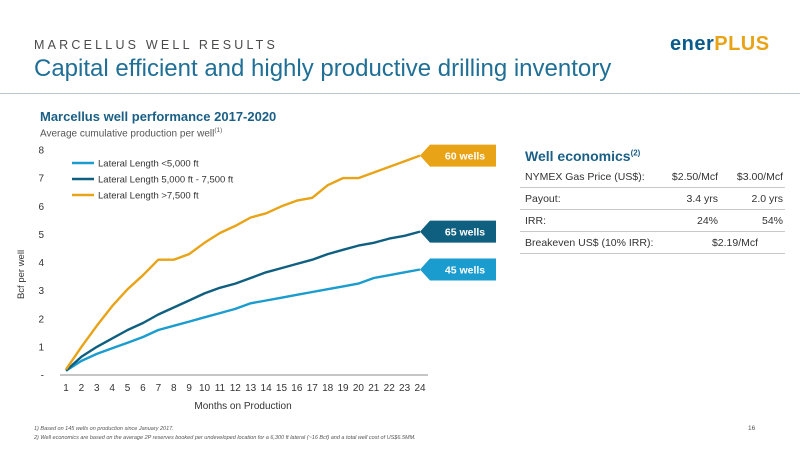 Image resolution: width=800 pixels, height=450 pixels. Describe the element at coordinates (41, 151) in the screenshot. I see `y-tick-label: 8` at that location.